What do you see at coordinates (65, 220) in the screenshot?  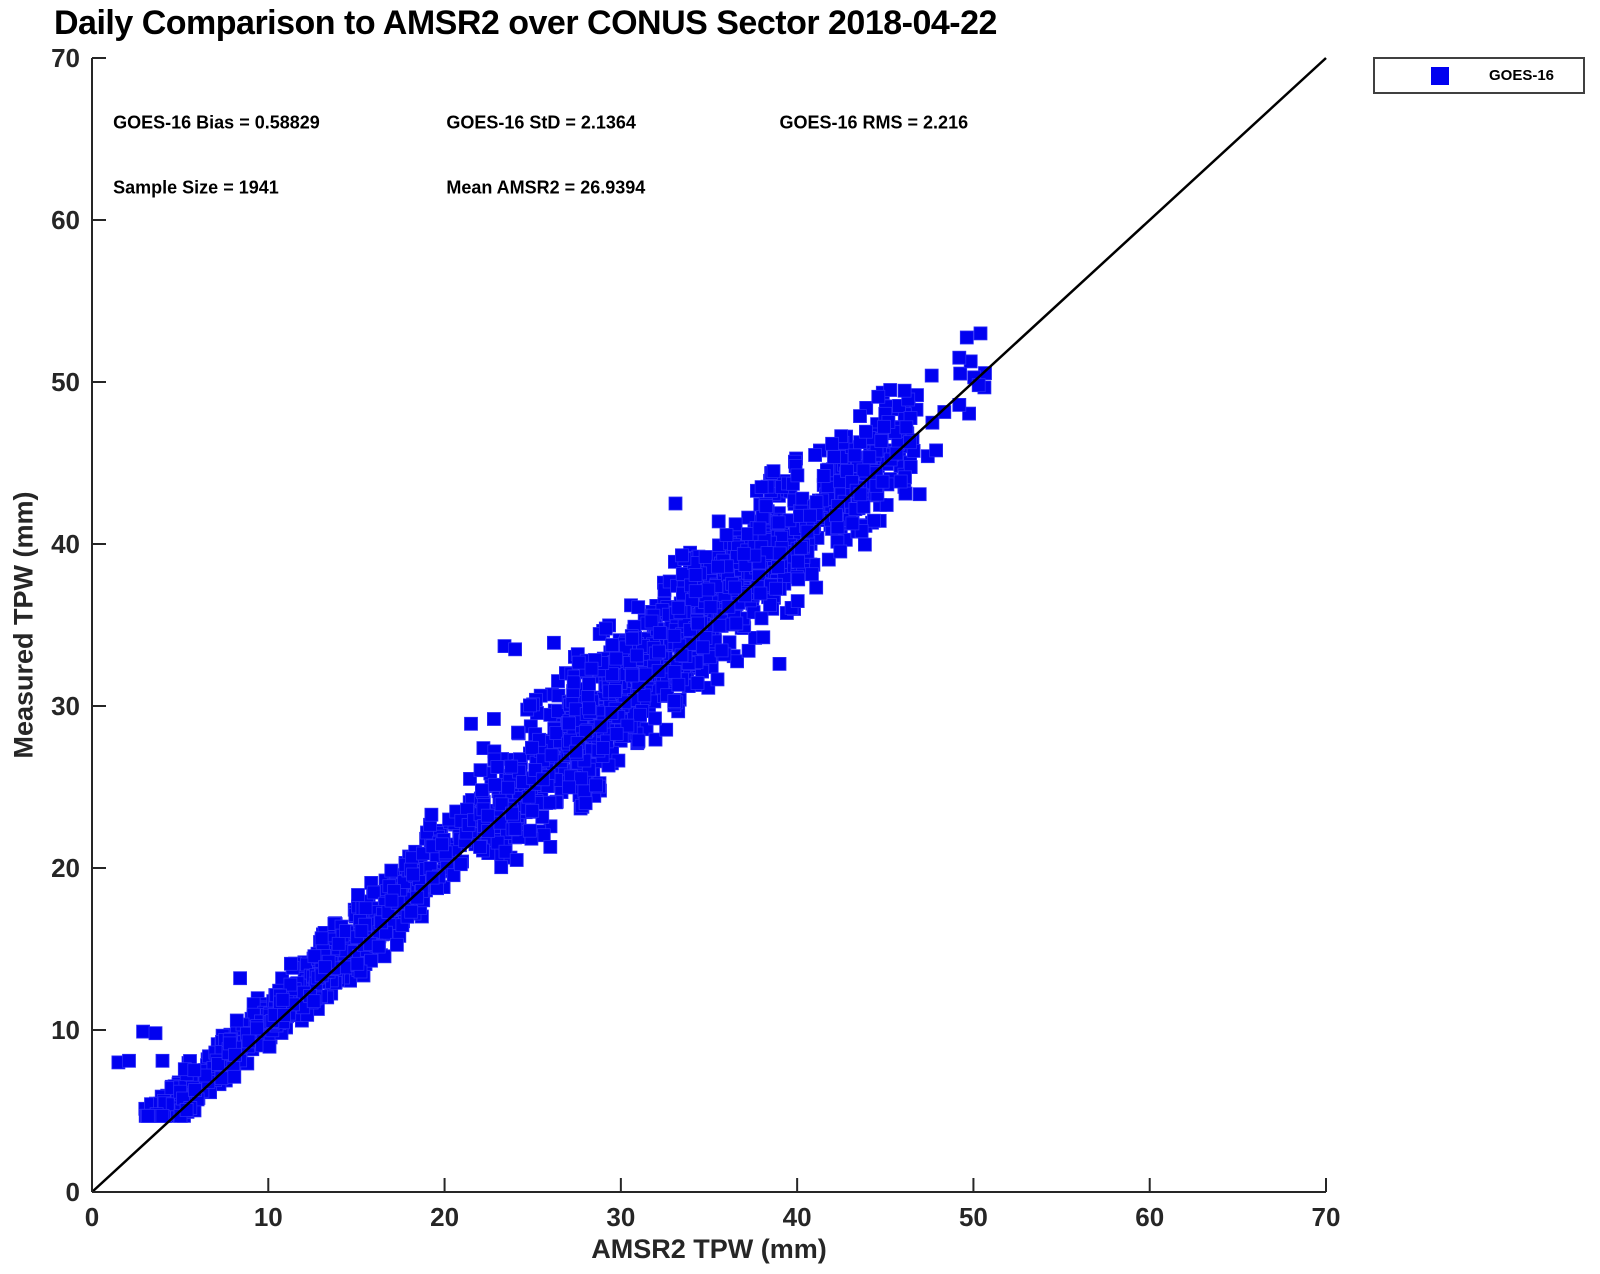 I see `y-tick-label: 60` at bounding box center [65, 220].